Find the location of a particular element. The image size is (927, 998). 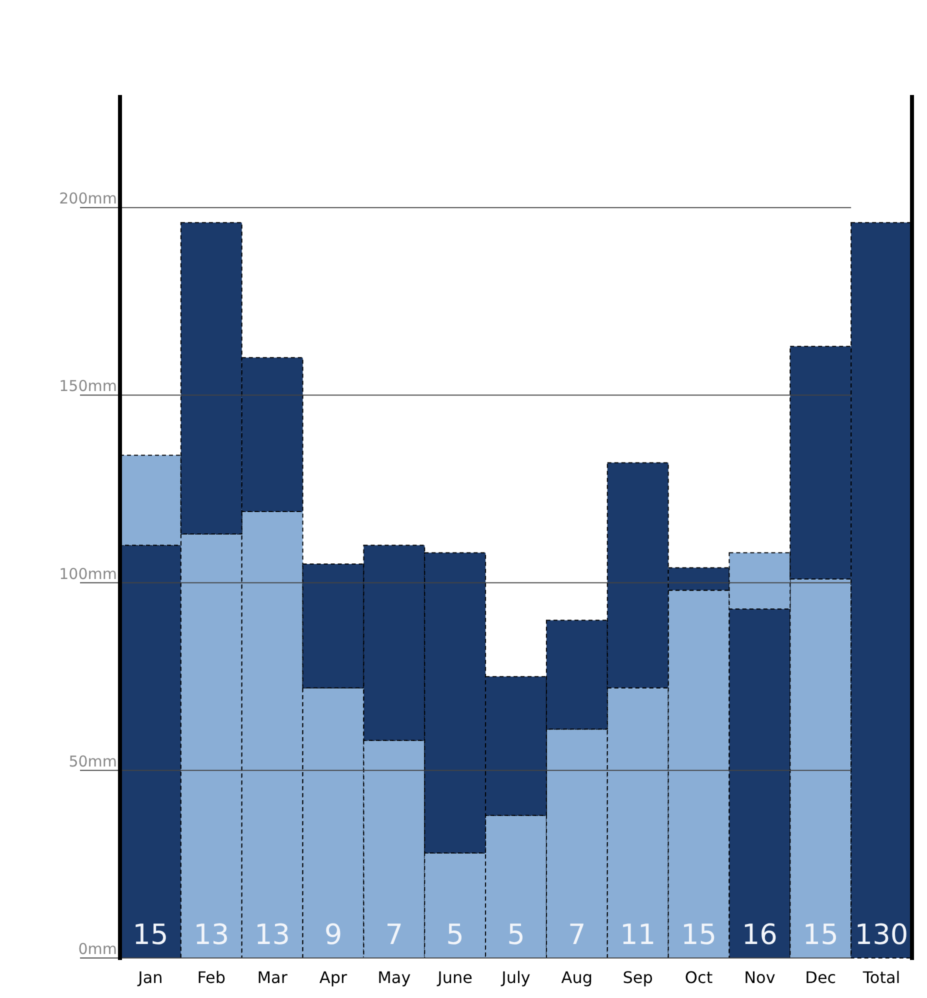

x-tick-label: June is located at coordinates (454, 977).